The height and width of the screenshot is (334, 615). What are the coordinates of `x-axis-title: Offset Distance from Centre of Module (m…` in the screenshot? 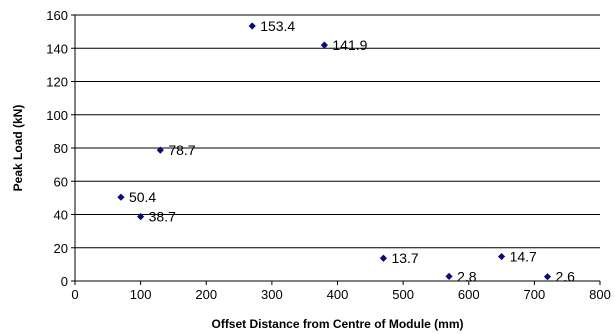 It's located at (337, 324).